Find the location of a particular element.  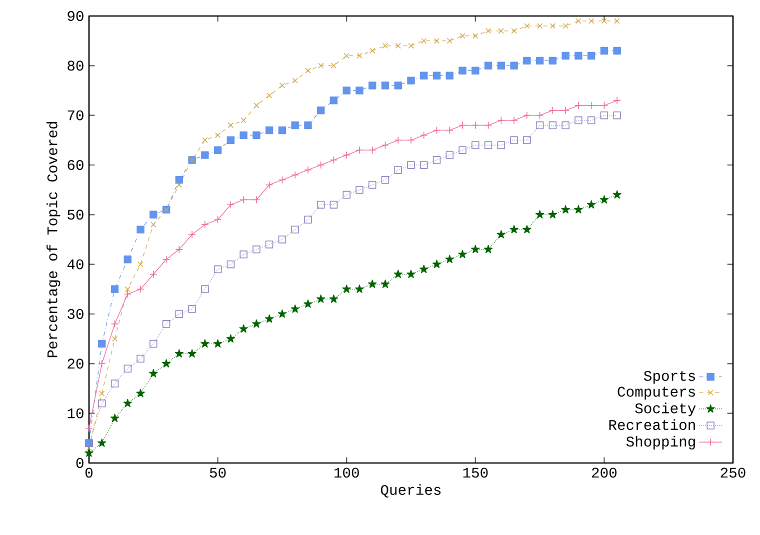

y-tick-label: 90 is located at coordinates (76, 16).